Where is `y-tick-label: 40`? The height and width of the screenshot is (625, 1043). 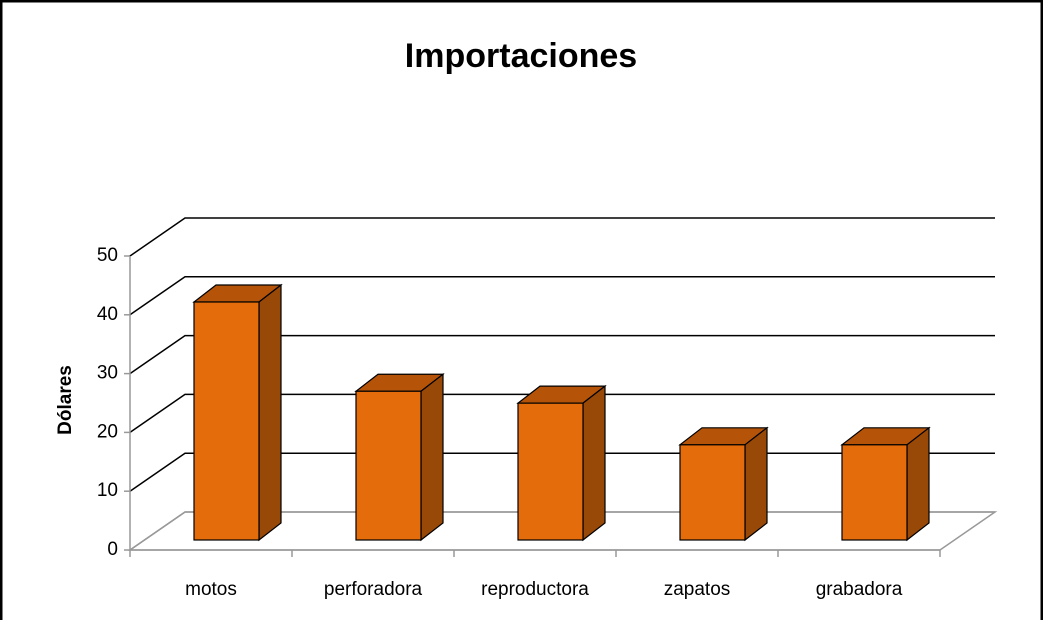 y-tick-label: 40 is located at coordinates (107, 314).